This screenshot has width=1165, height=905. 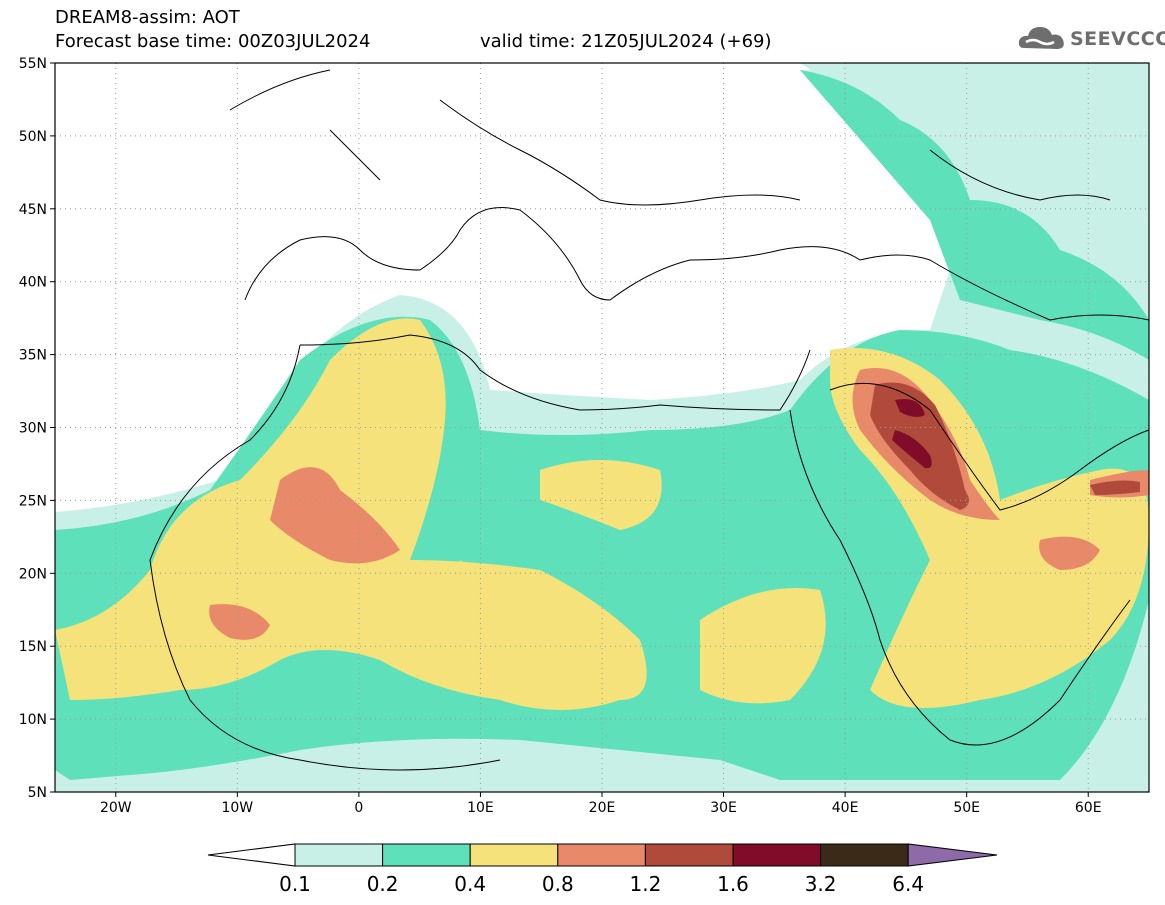 I want to click on lat-label: 45N, so click(x=33, y=210).